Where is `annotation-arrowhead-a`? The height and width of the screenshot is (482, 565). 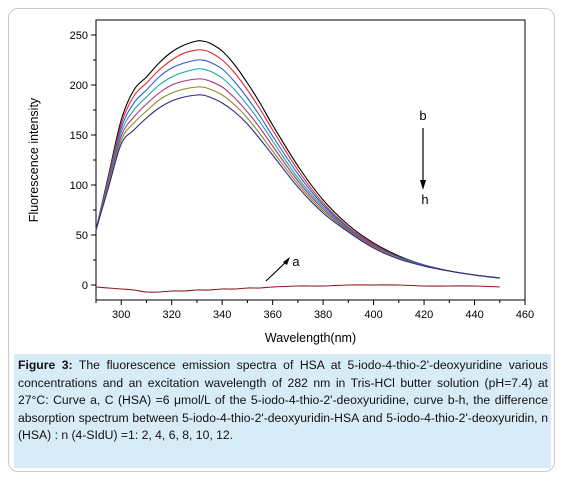
annotation-arrowhead-a is located at coordinates (286, 261).